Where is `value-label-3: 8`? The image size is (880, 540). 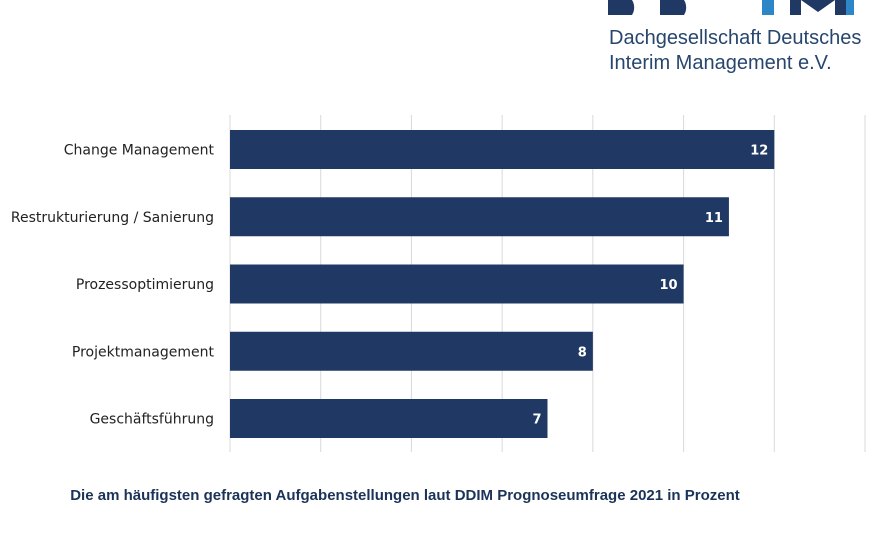 value-label-3: 8 is located at coordinates (582, 352).